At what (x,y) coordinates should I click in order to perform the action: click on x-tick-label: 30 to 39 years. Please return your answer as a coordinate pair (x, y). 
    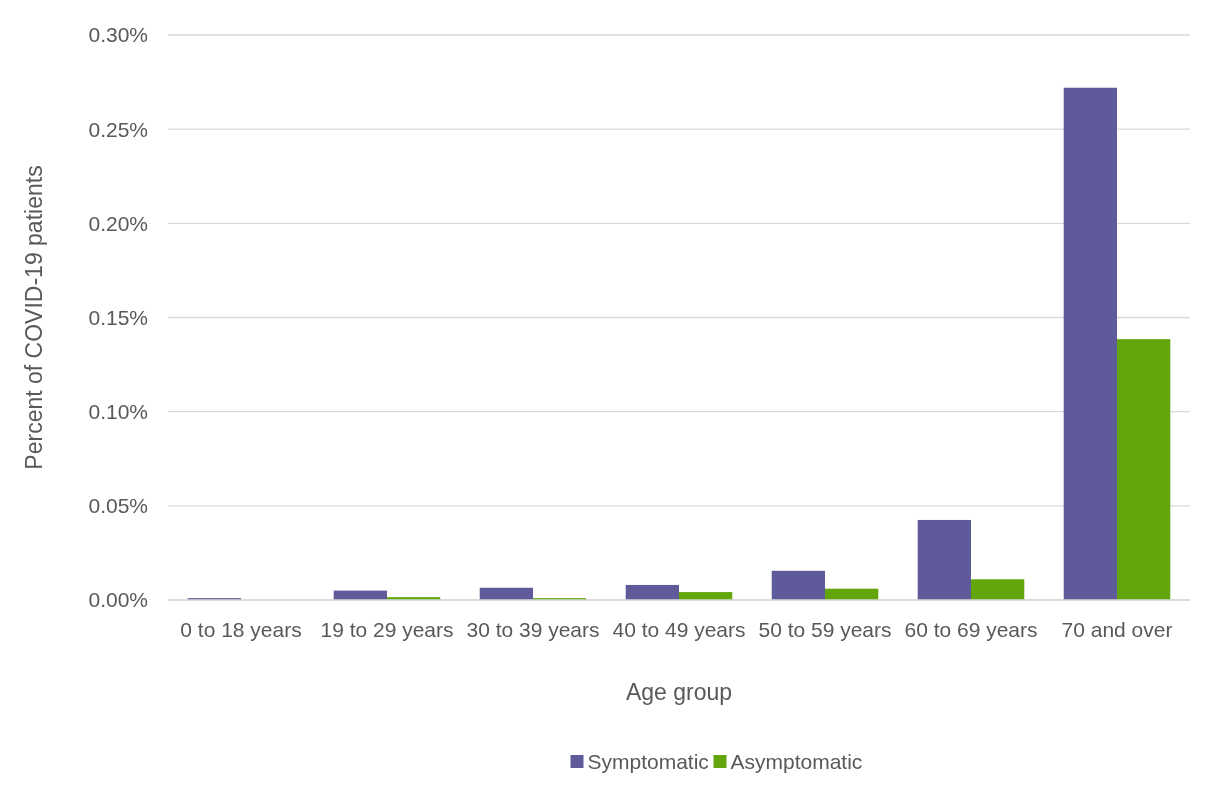
    Looking at the image, I should click on (533, 629).